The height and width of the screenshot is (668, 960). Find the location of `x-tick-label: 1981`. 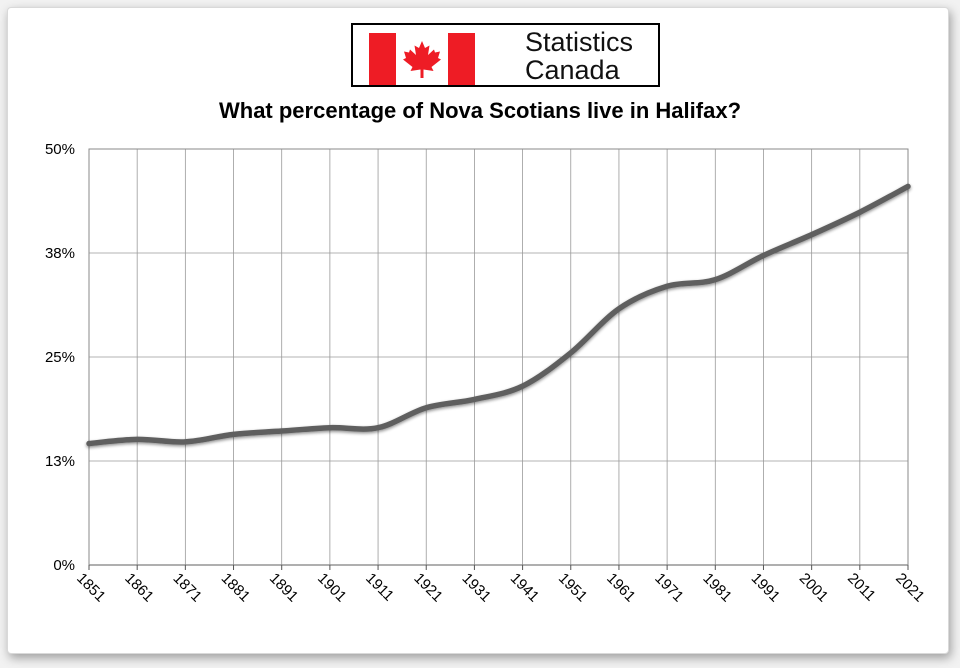

x-tick-label: 1981 is located at coordinates (717, 588).